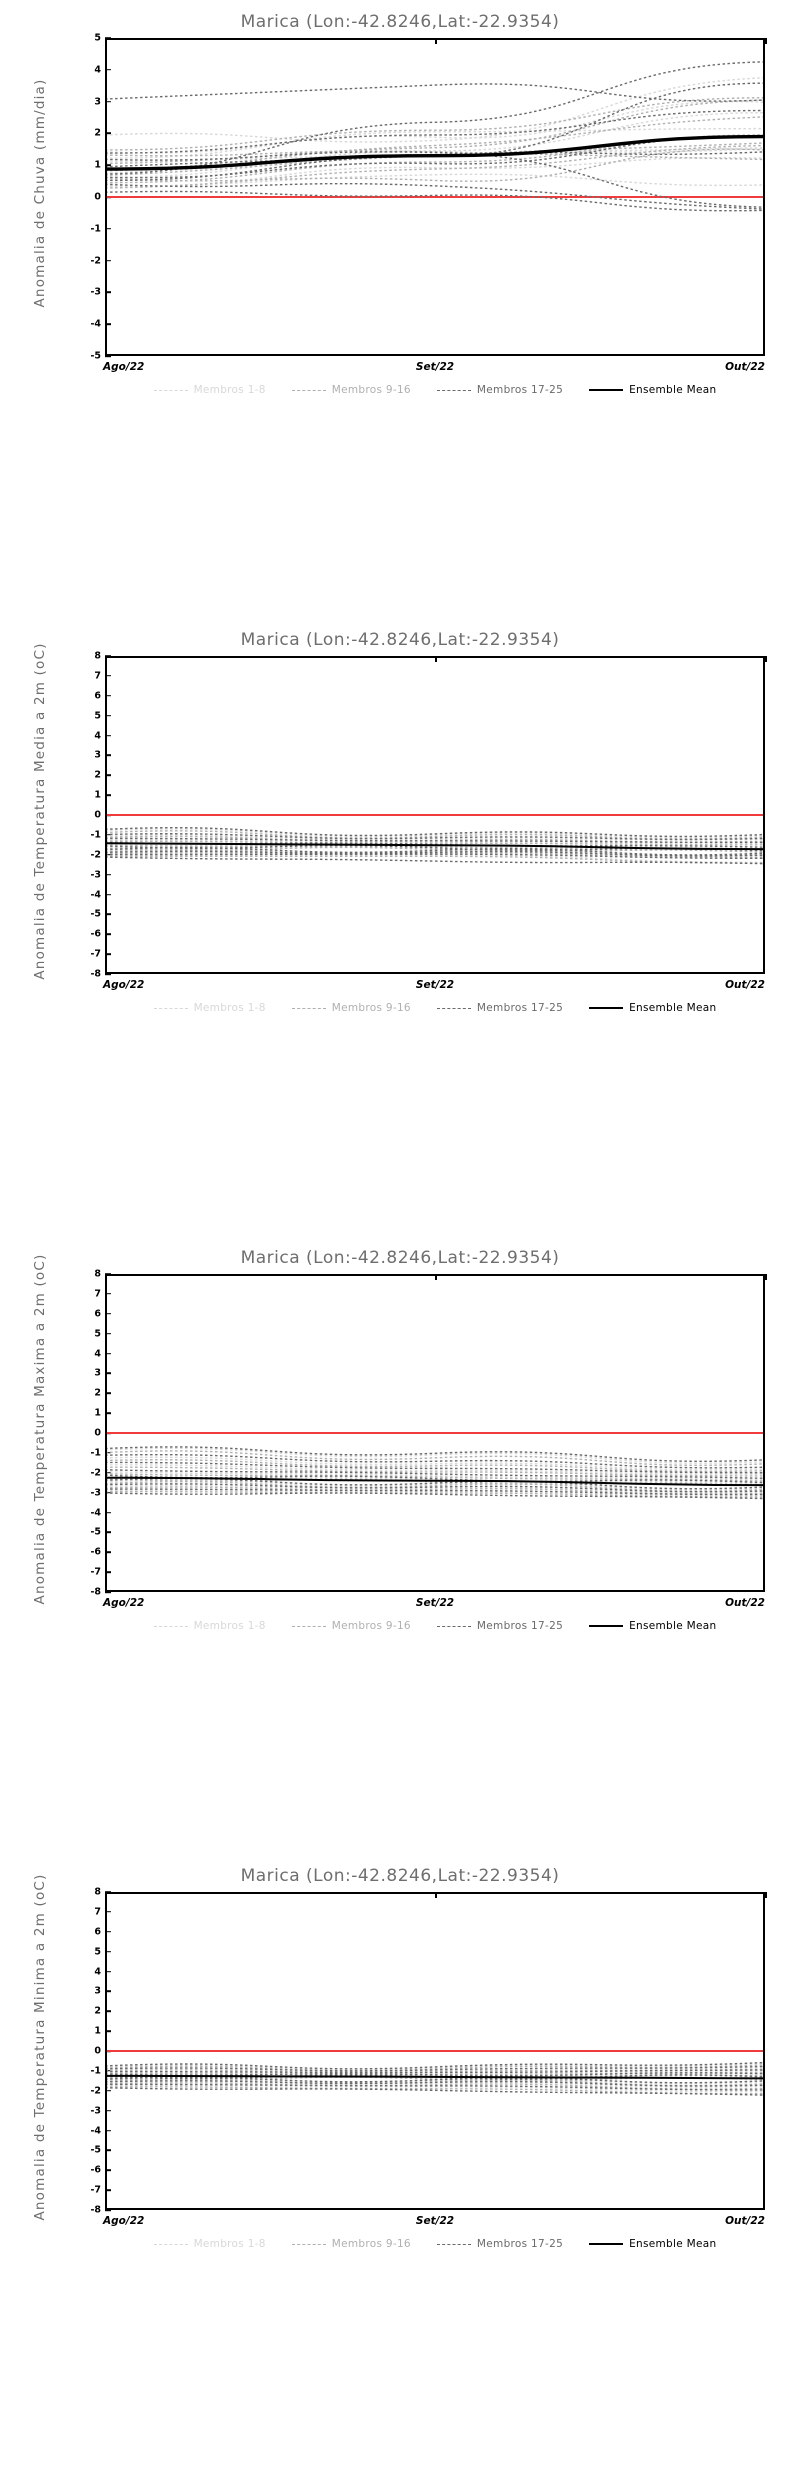  I want to click on plot-area: 5 4 3 2 1 0 -1 -2 -3 -4 -5 Ago/22 Set/22 Out/22, so click(428, 203).